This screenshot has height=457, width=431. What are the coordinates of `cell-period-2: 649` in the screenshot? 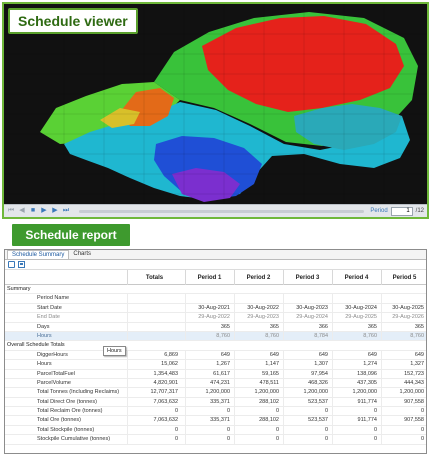 It's located at (258, 355).